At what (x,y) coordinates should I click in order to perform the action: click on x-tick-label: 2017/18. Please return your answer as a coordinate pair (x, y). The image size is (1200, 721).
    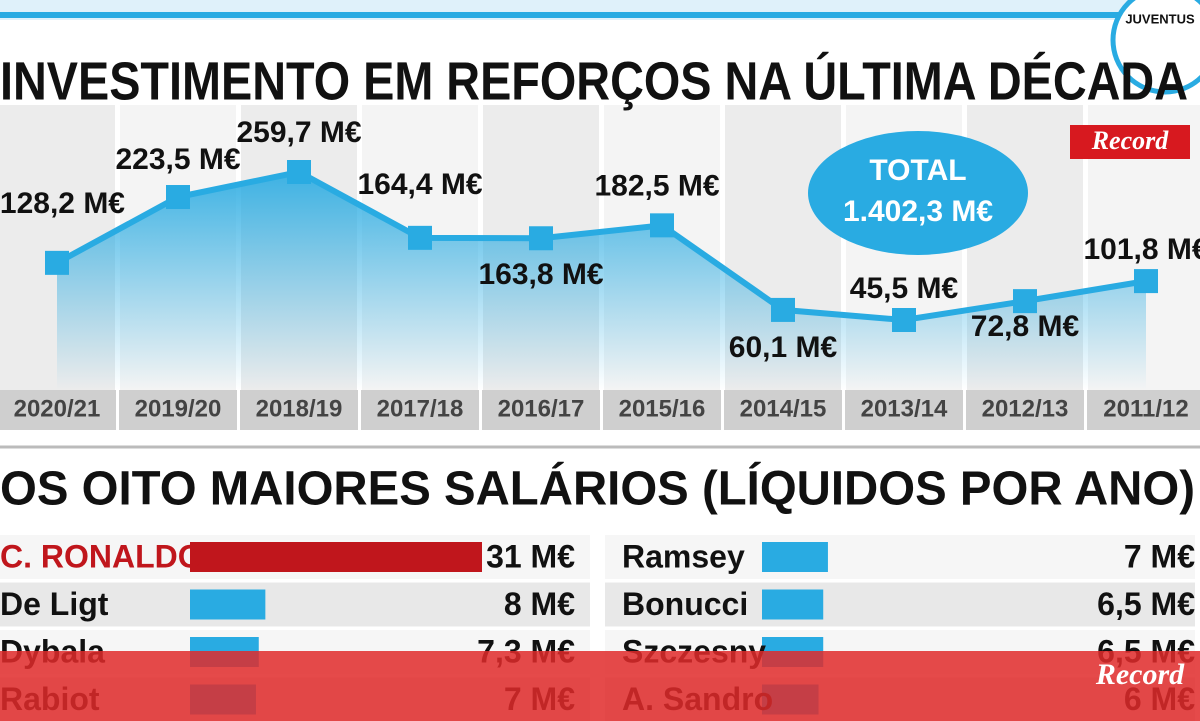
    Looking at the image, I should click on (420, 408).